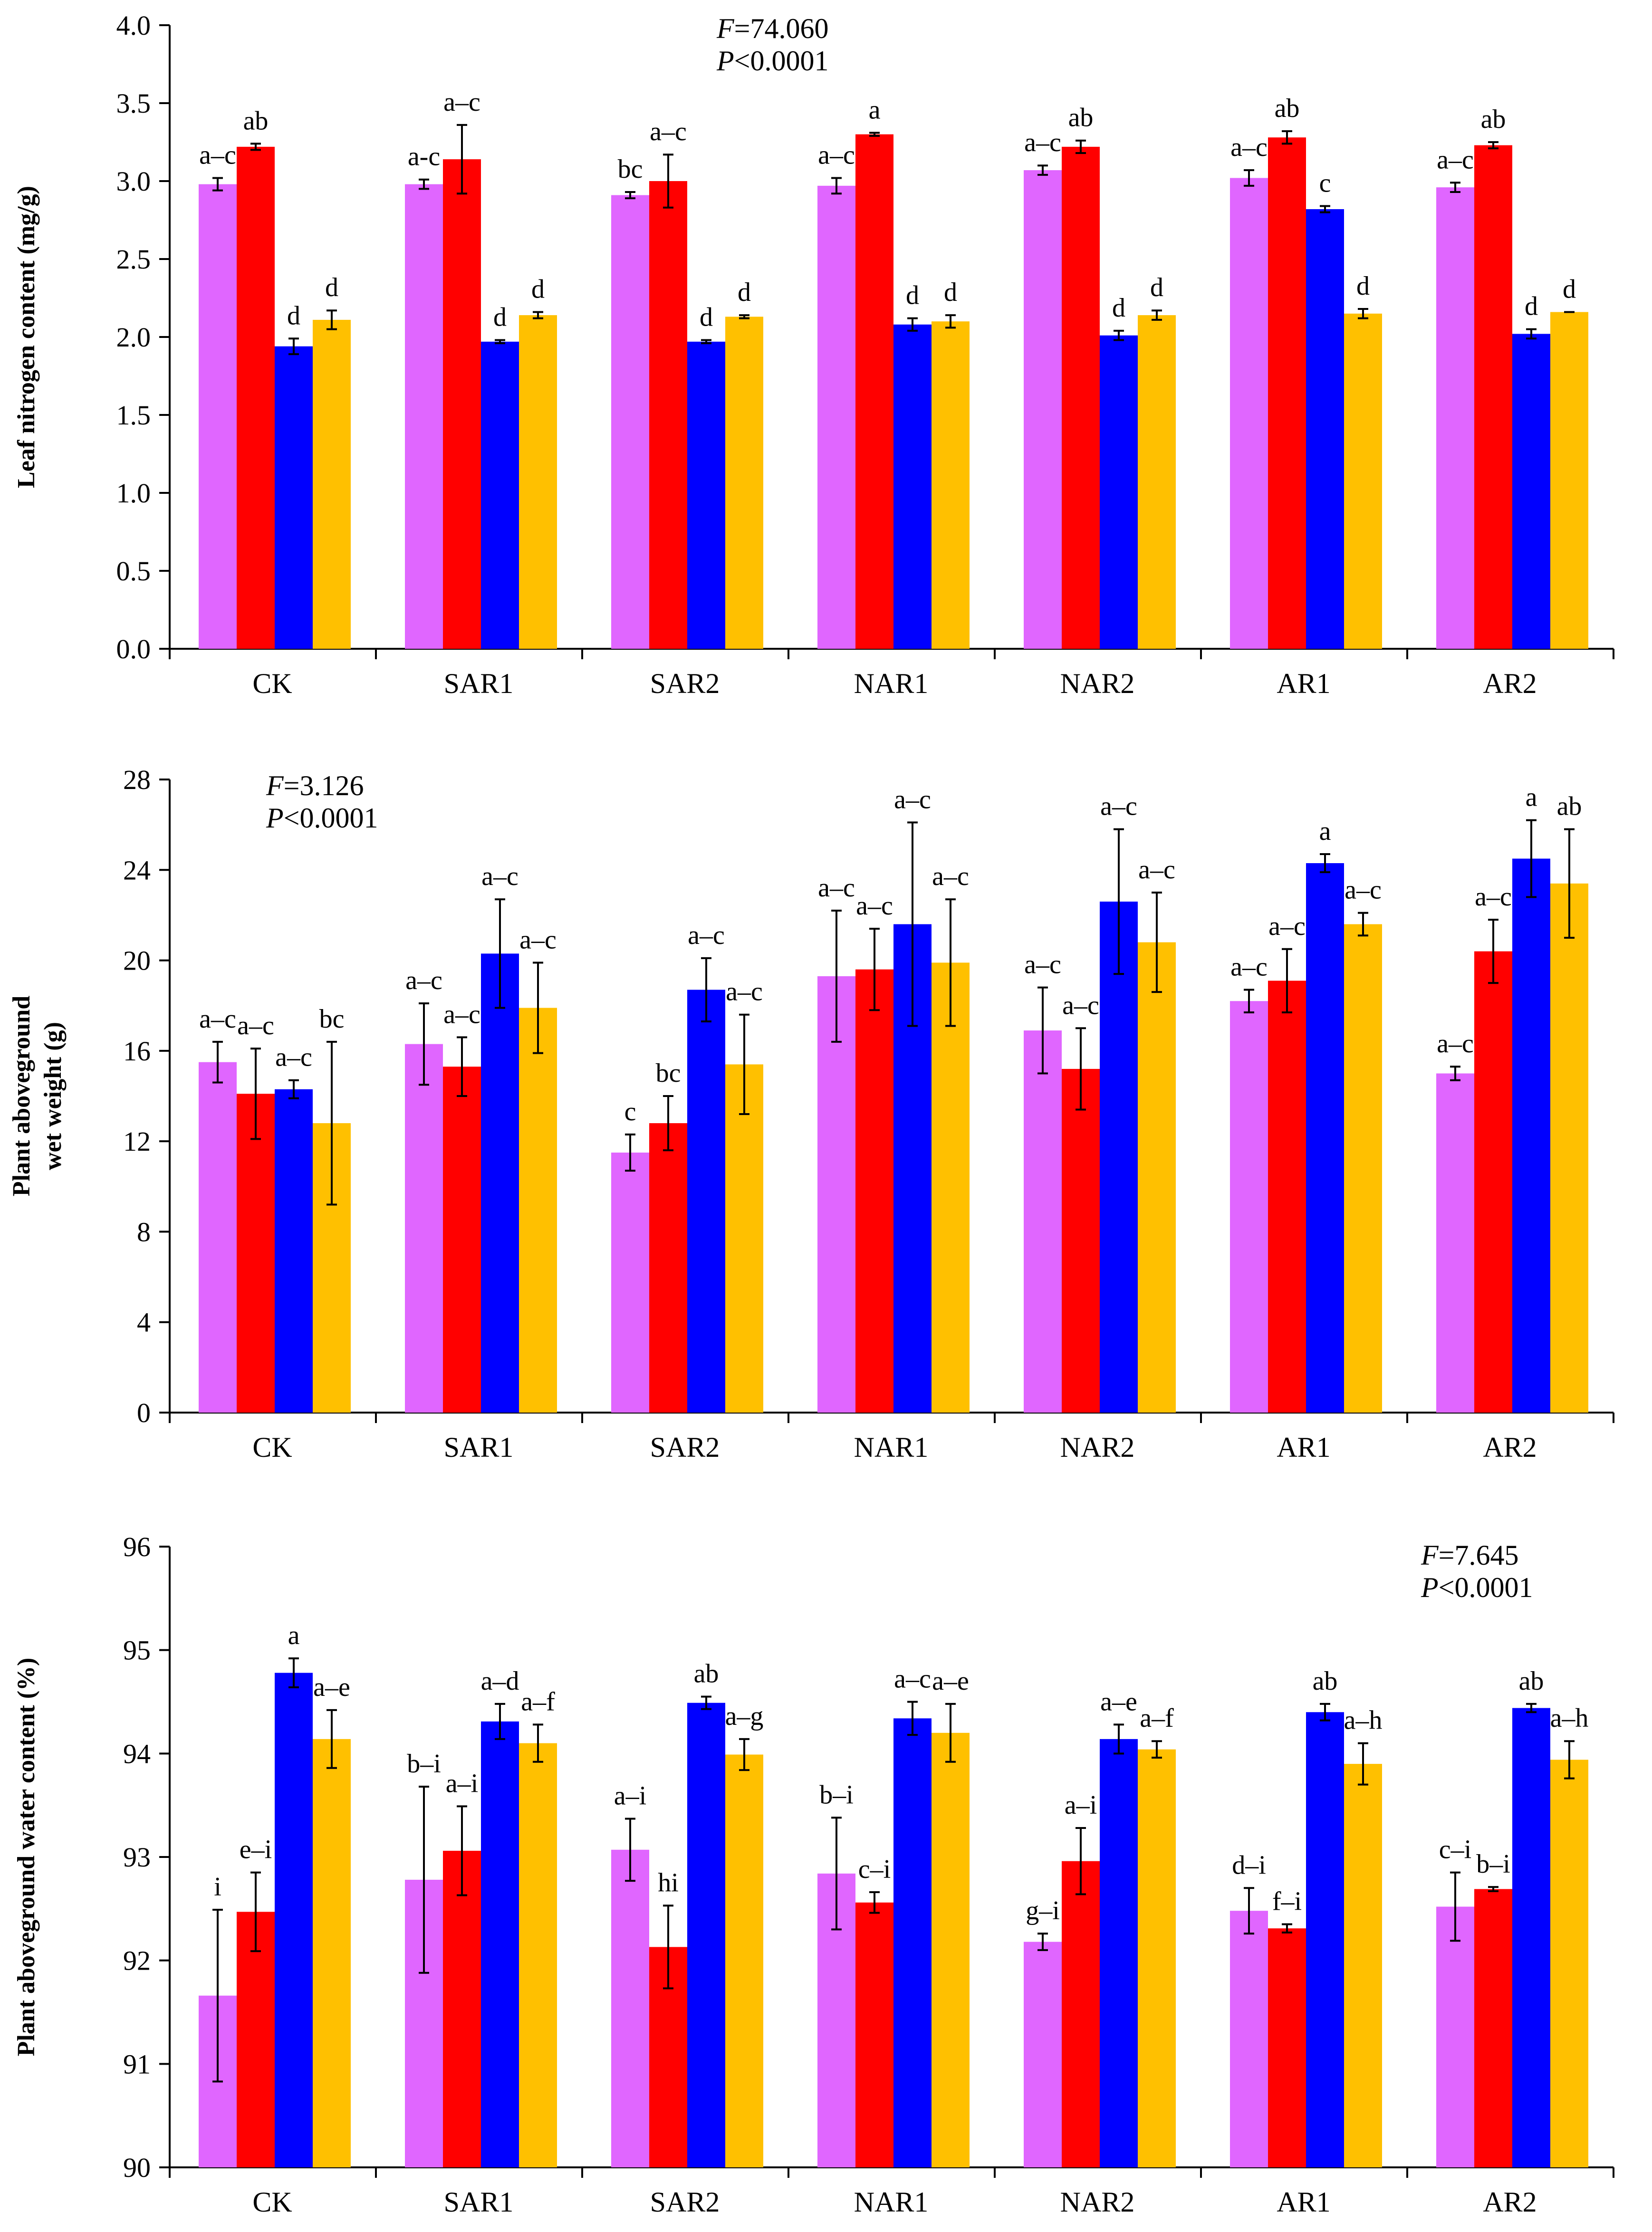 Image resolution: width=1652 pixels, height=2232 pixels. I want to click on y-tick-label: 8, so click(144, 1232).